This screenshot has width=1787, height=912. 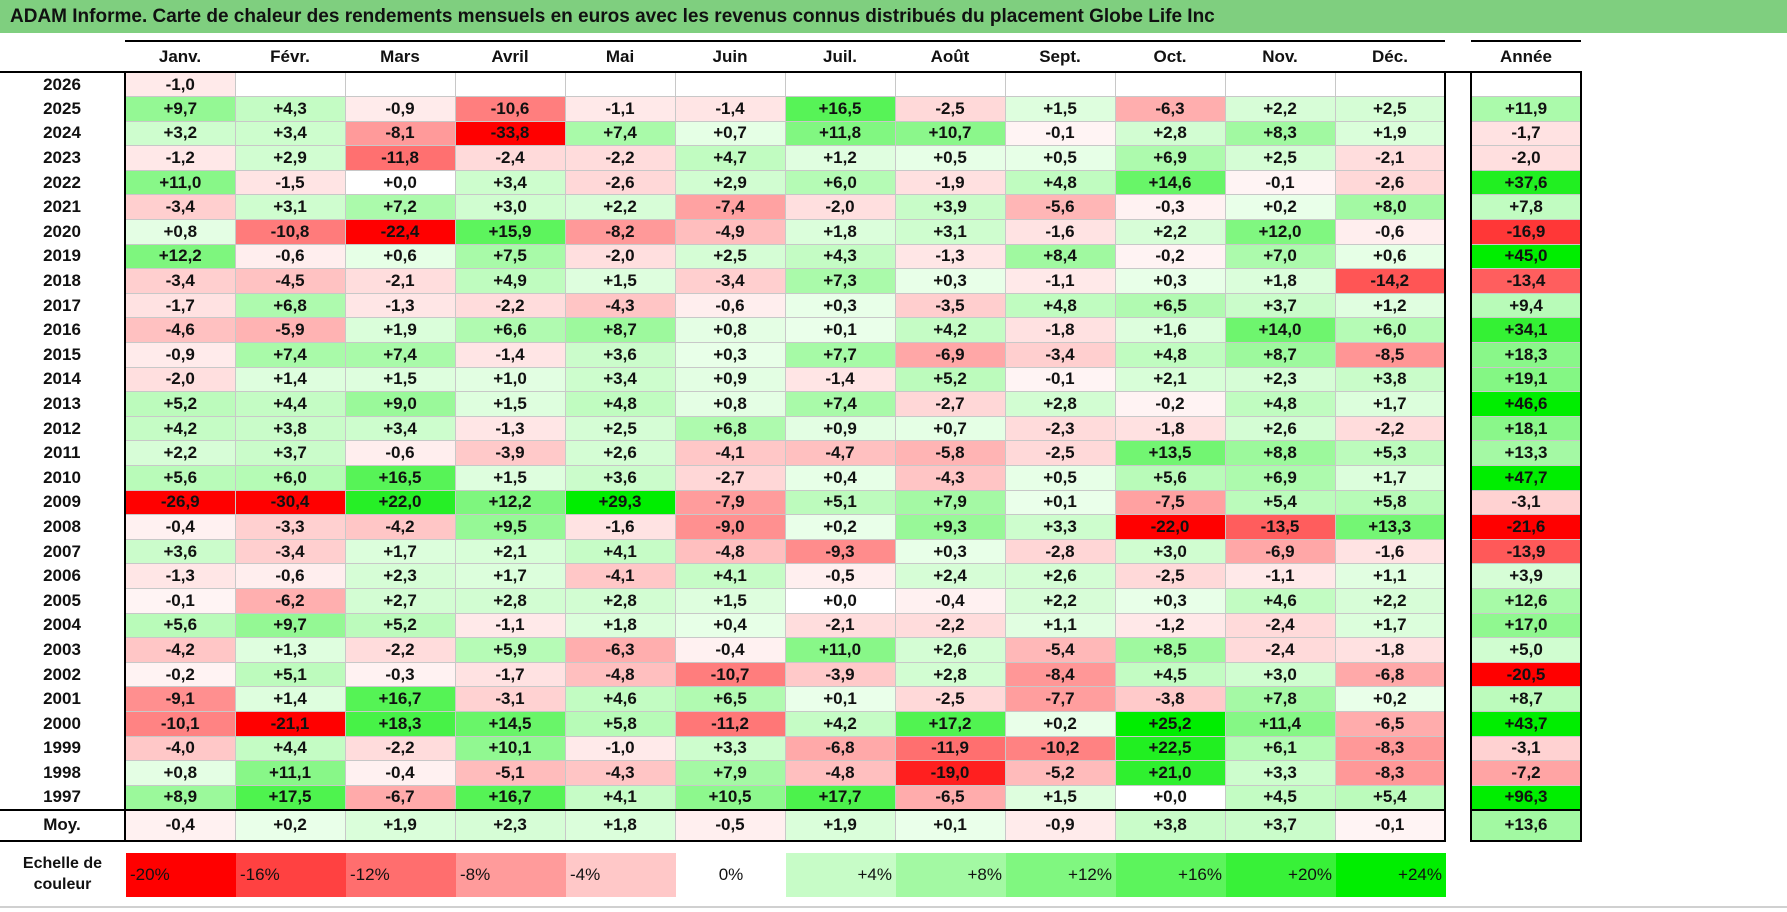 I want to click on heat-cell: +2,2, so click(x=1280, y=109).